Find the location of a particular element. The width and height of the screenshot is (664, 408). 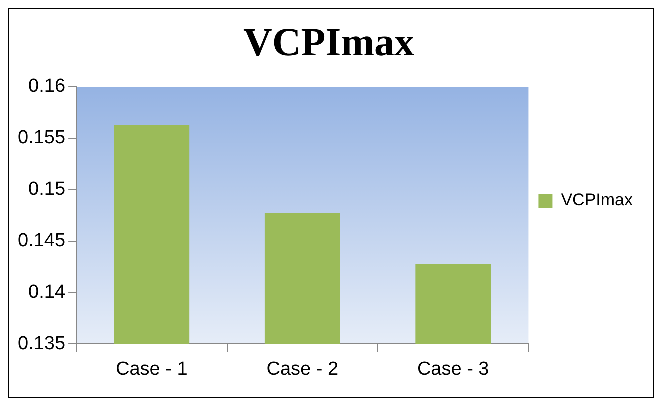

y-tick-label: 0.145 is located at coordinates (42, 241).